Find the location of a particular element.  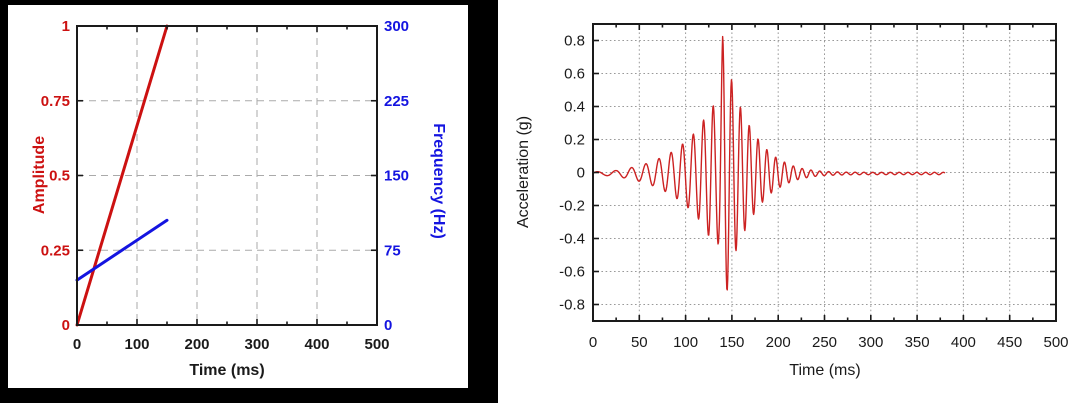

frequency-sweep-line is located at coordinates (122, 250).